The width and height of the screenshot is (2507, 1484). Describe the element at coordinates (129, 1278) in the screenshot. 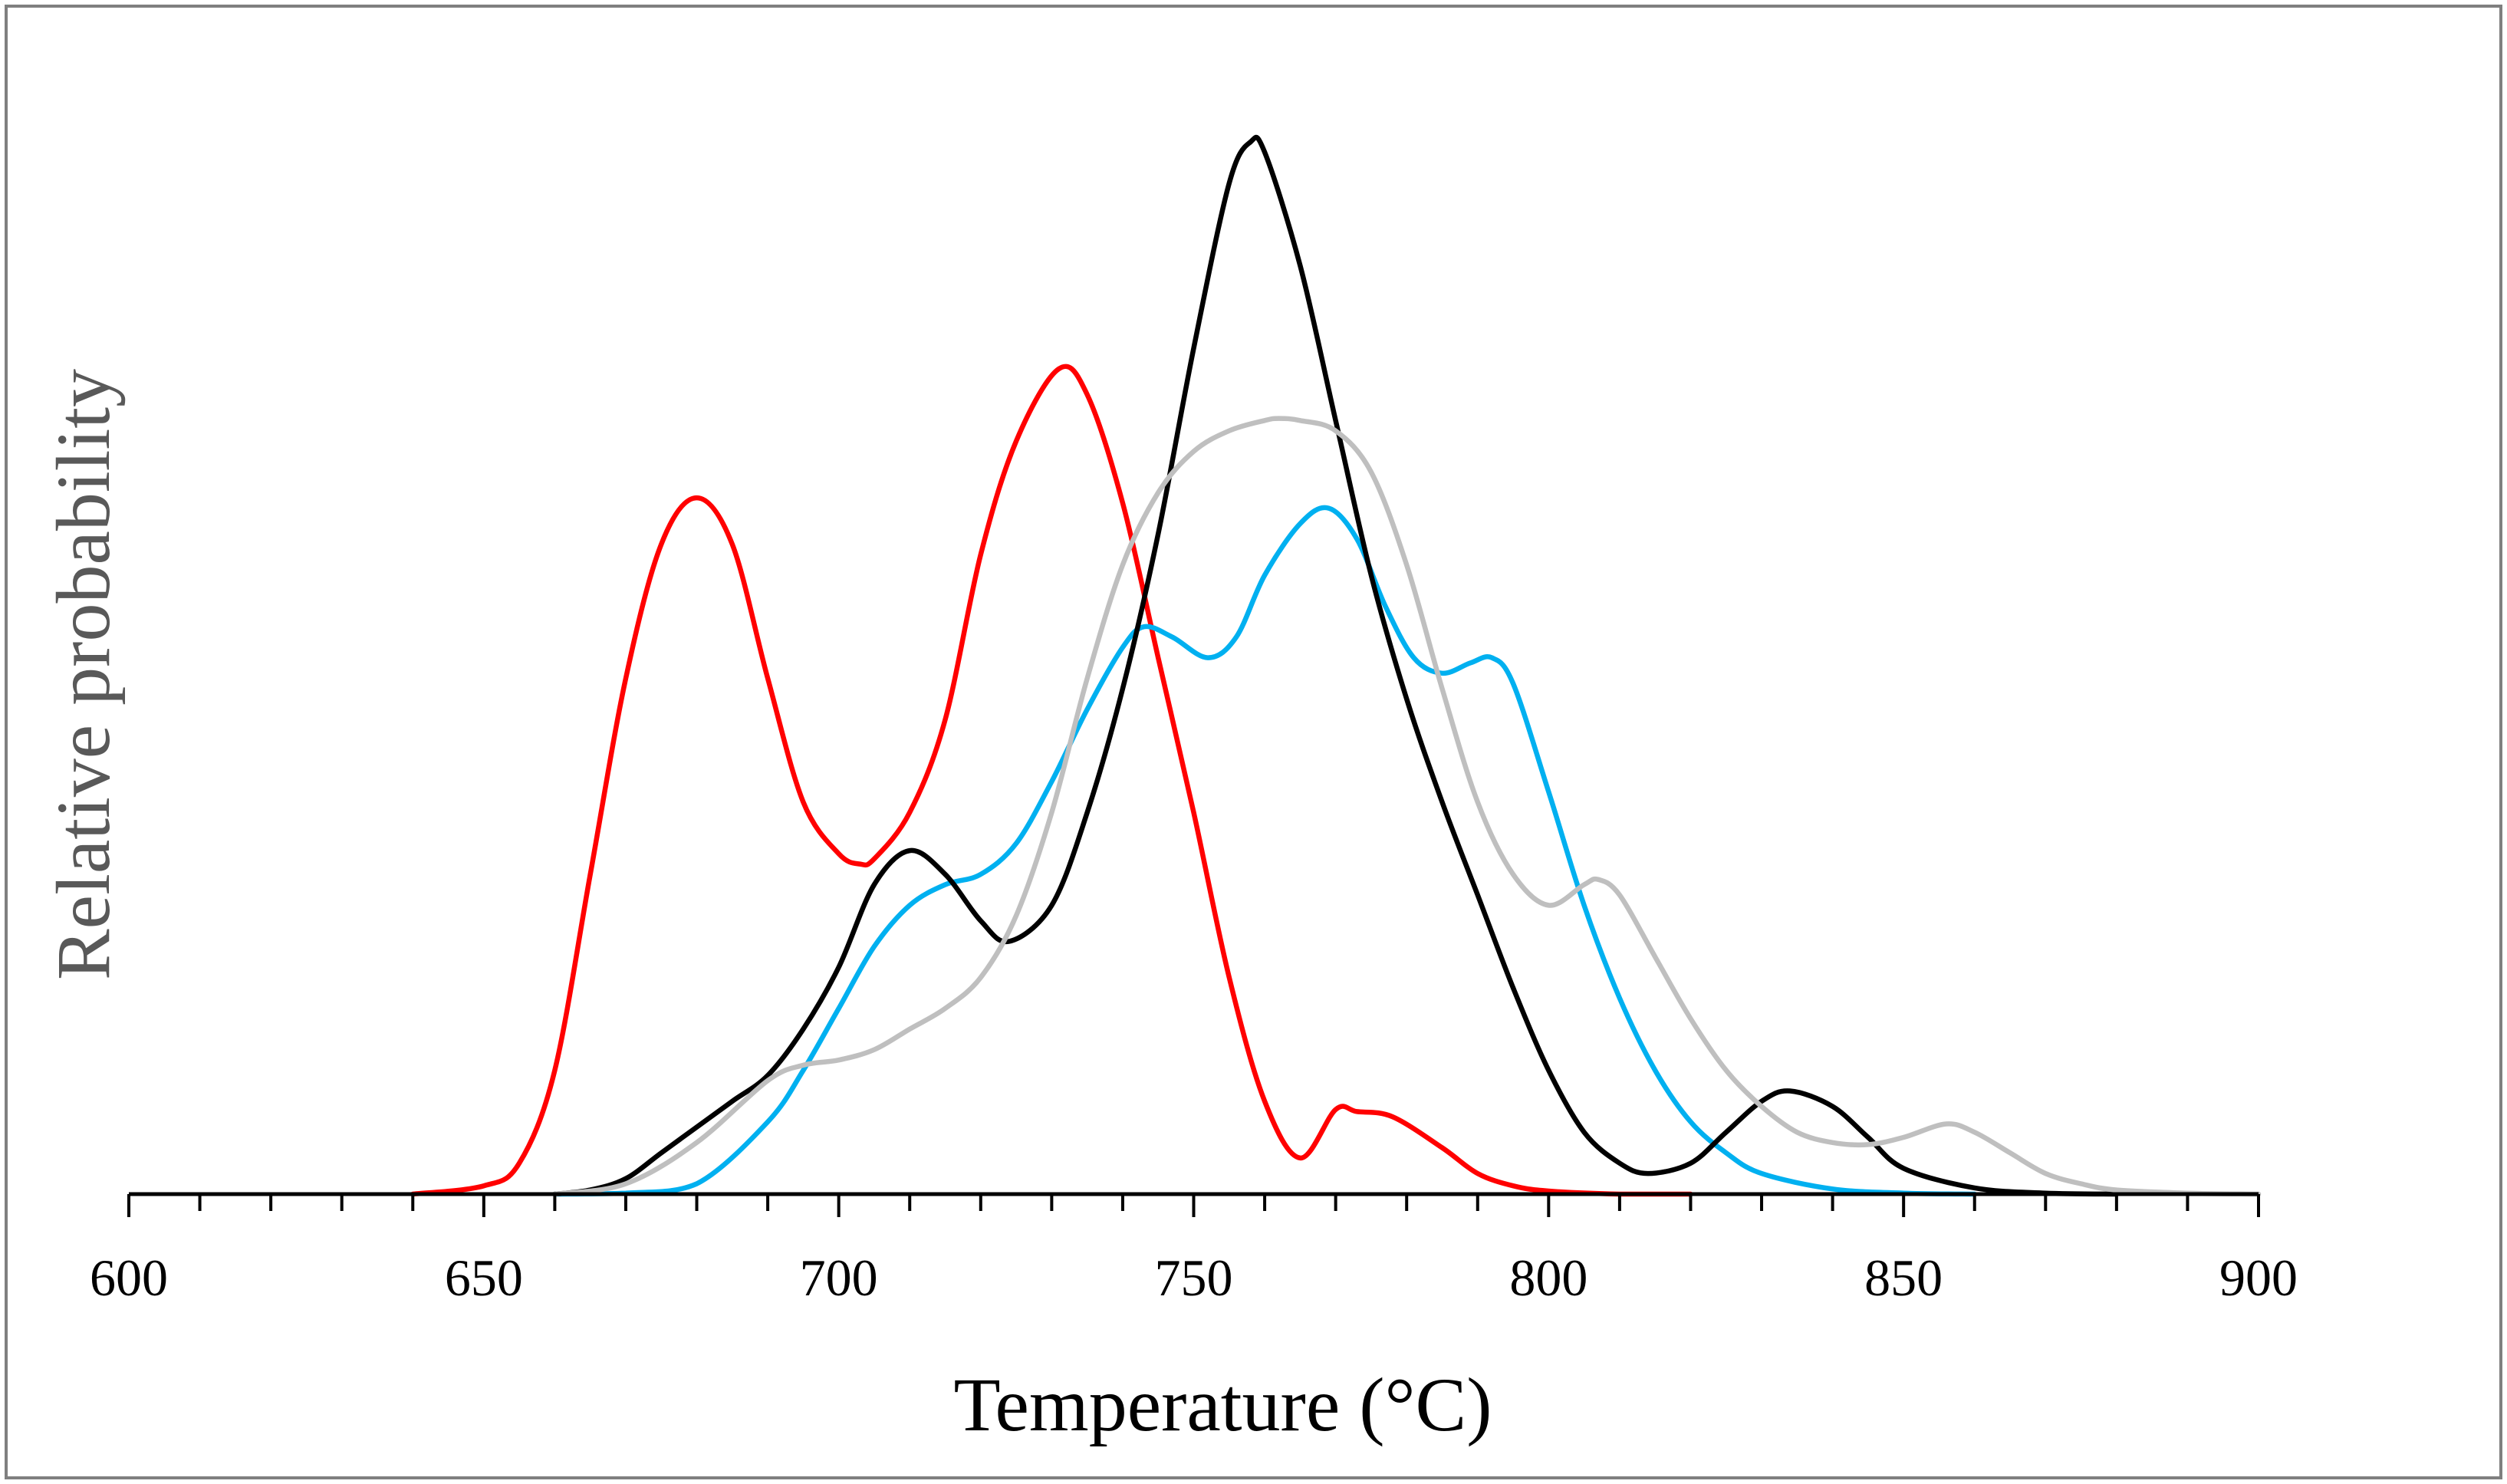

I see `x-tick-label: 600` at that location.